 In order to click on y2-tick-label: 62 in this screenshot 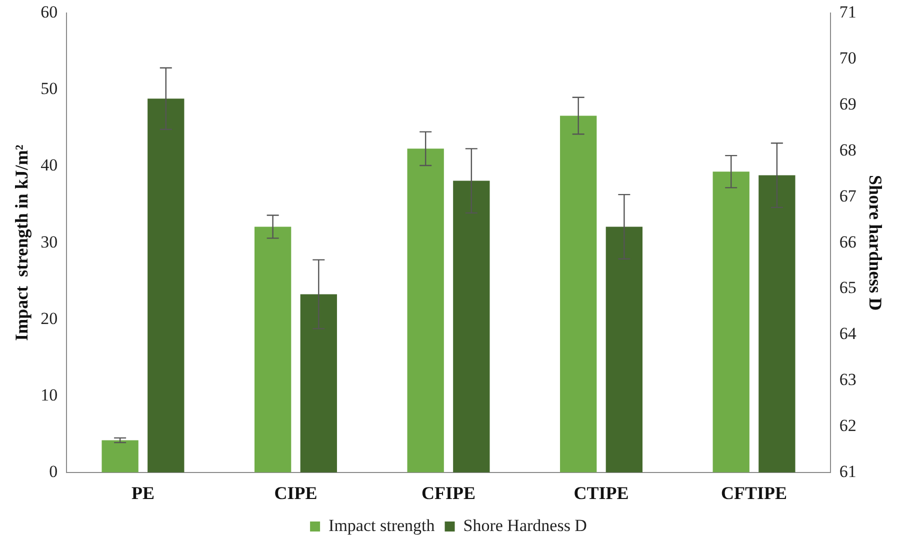, I will do `click(847, 425)`.